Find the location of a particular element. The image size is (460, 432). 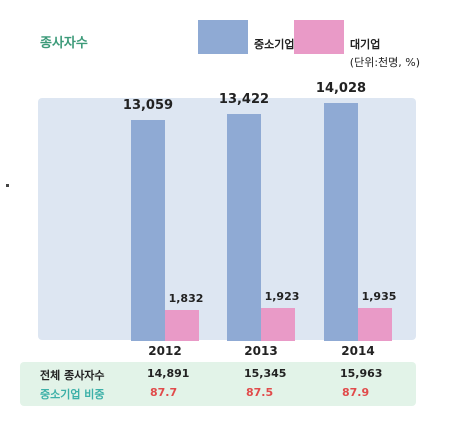

legend-swatch-sme is located at coordinates (223, 37).